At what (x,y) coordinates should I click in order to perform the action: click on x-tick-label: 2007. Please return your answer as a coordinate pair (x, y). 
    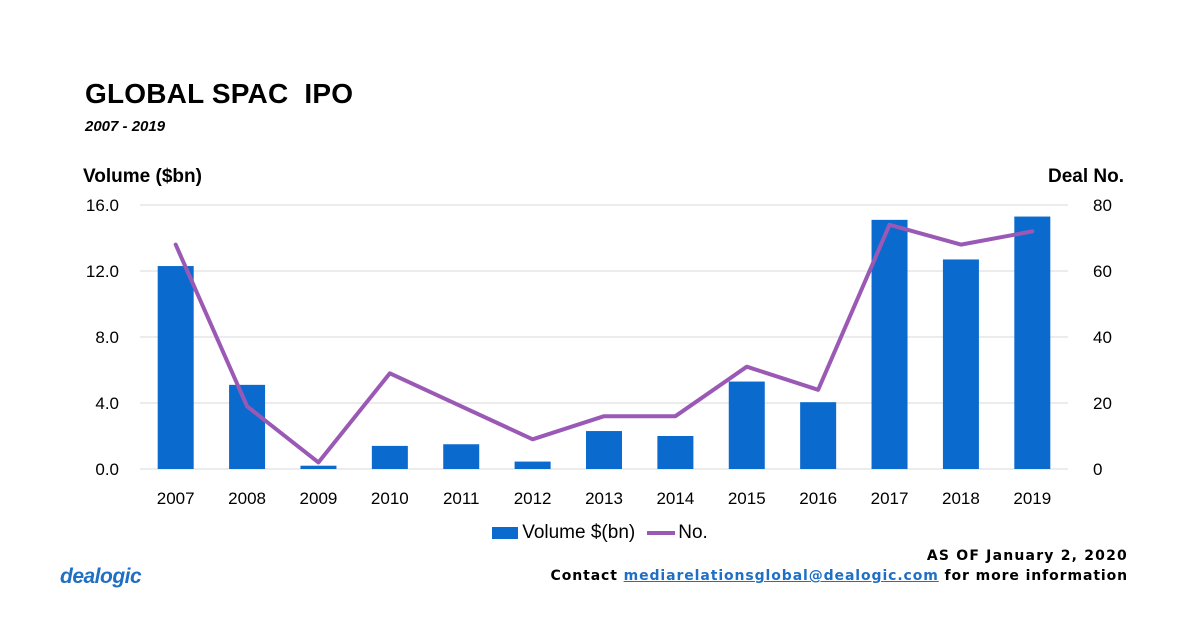
    Looking at the image, I should click on (176, 498).